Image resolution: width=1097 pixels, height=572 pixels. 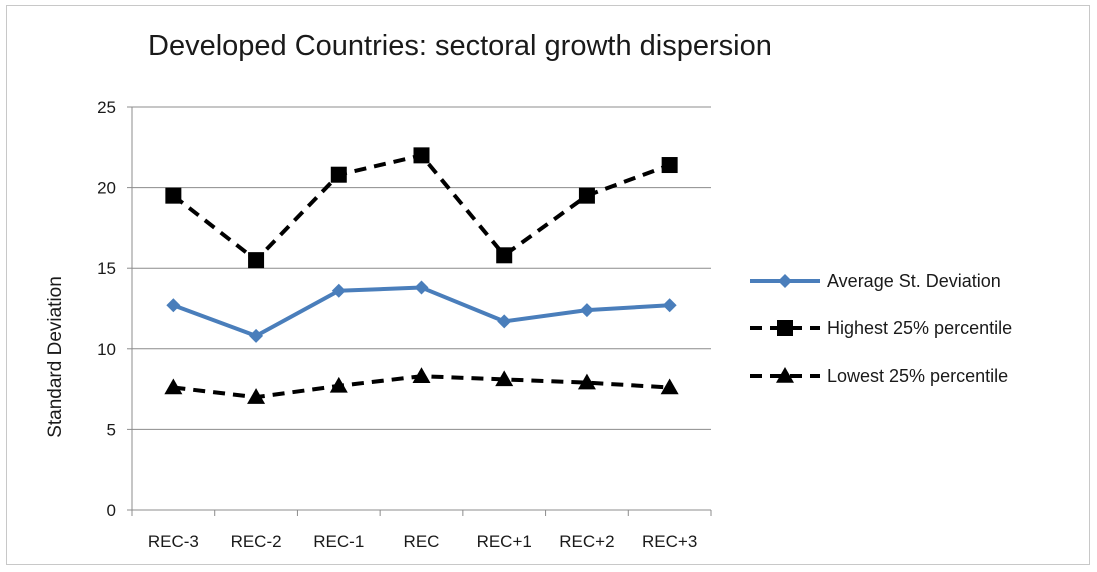 What do you see at coordinates (914, 281) in the screenshot?
I see `legend-label: Average St. Deviation` at bounding box center [914, 281].